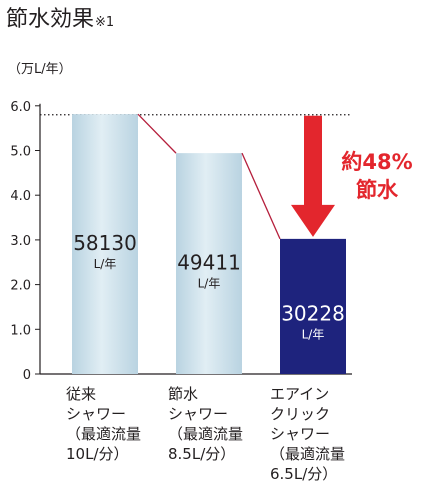 The height and width of the screenshot is (500, 423). What do you see at coordinates (308, 434) in the screenshot?
I see `category-label-air-in-click: エアイン クリック シャワー （最適流量 6.5L/分）` at bounding box center [308, 434].